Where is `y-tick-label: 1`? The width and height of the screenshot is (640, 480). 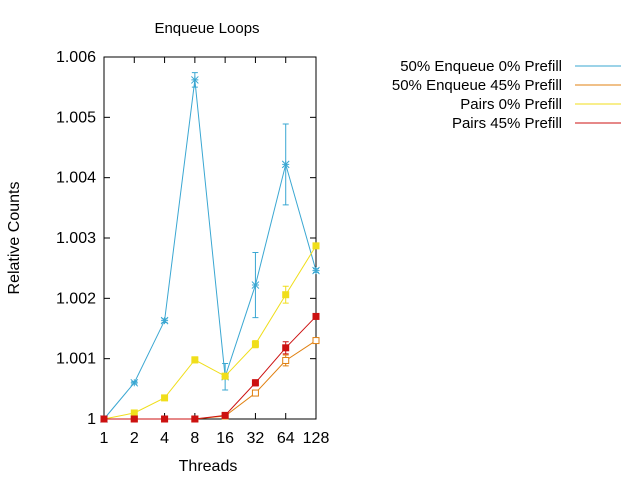 y-tick-label: 1 is located at coordinates (91, 419).